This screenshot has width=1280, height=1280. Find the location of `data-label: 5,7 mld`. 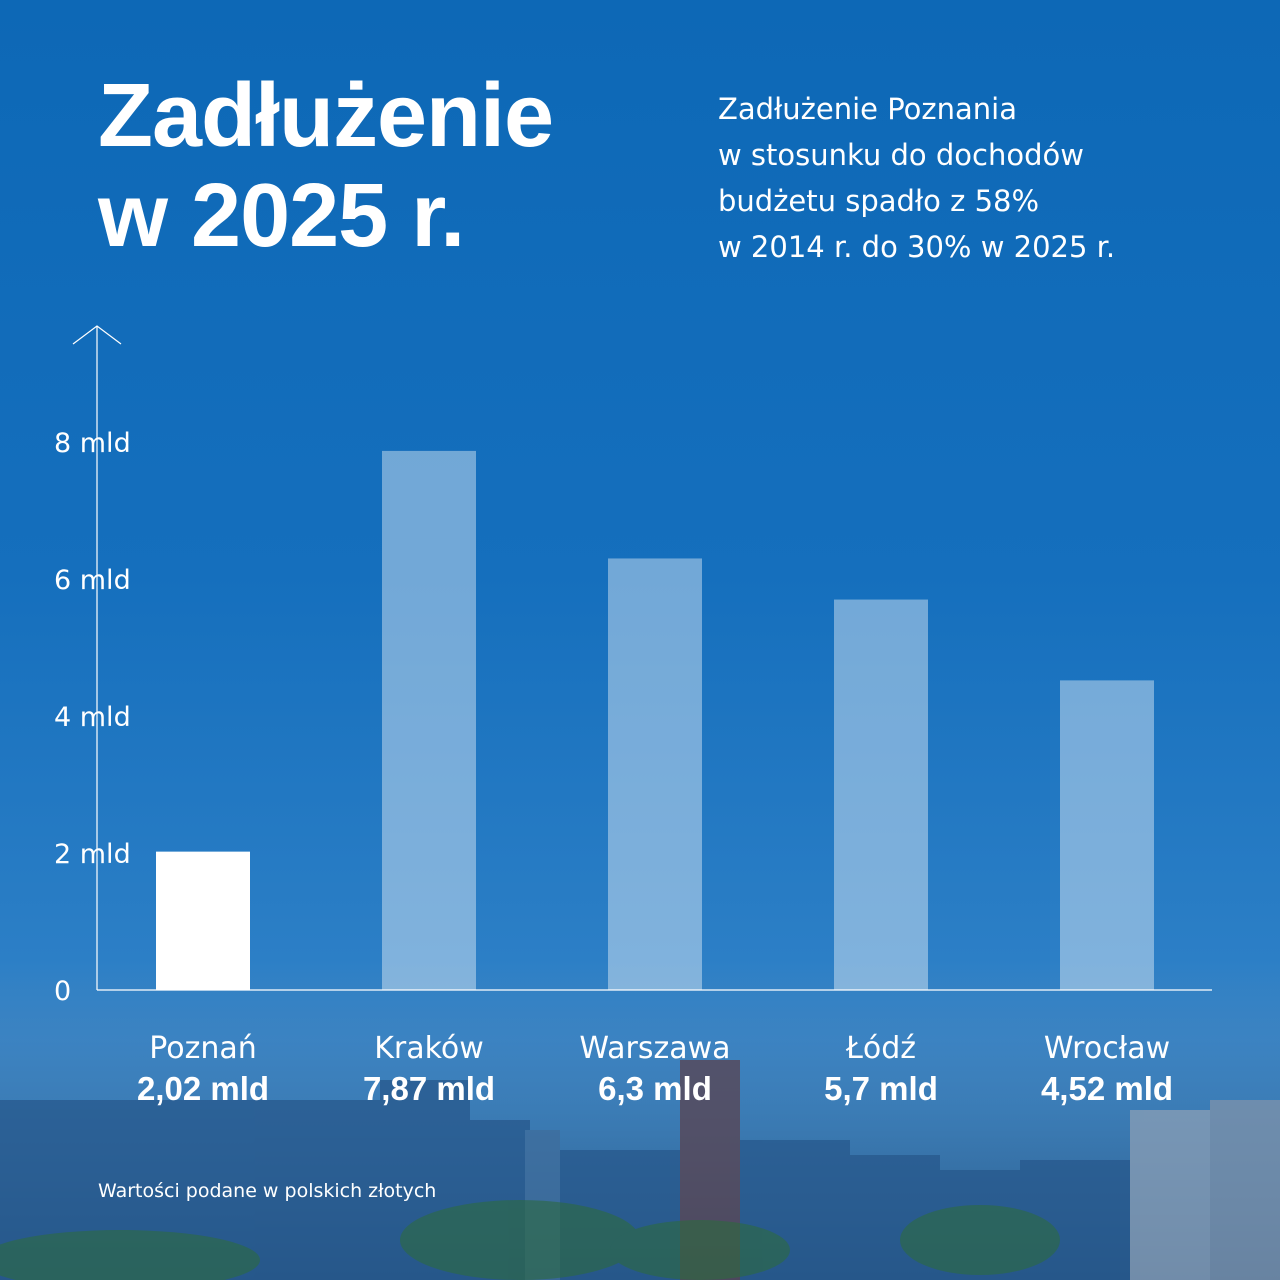

data-label: 5,7 mld is located at coordinates (881, 1088).